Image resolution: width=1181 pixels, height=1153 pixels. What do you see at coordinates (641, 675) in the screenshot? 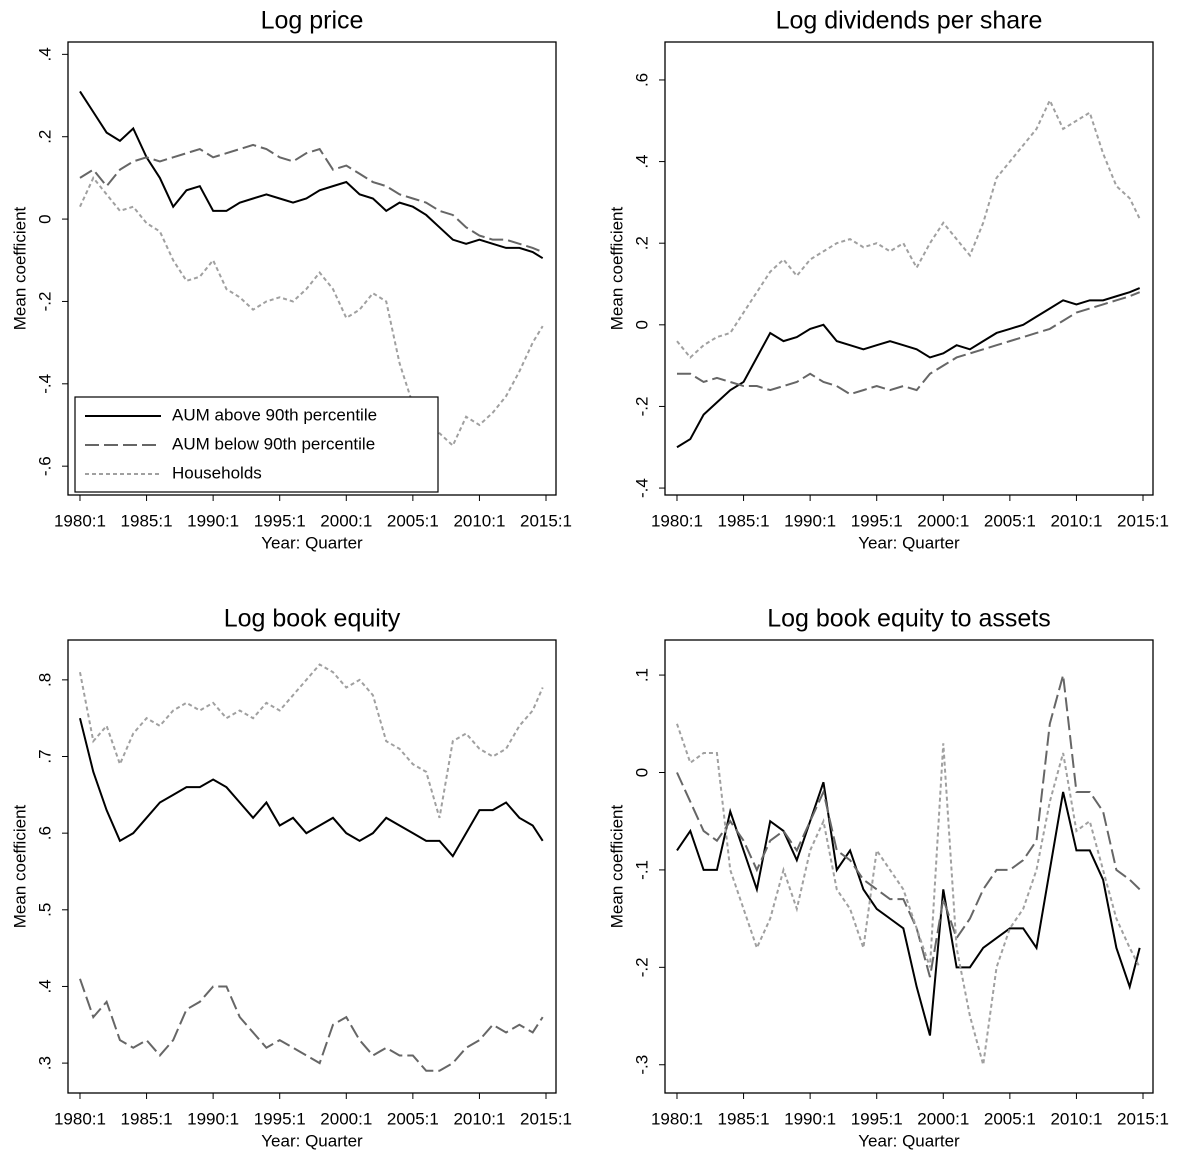
I see `y-tick-label: .1` at bounding box center [641, 675].